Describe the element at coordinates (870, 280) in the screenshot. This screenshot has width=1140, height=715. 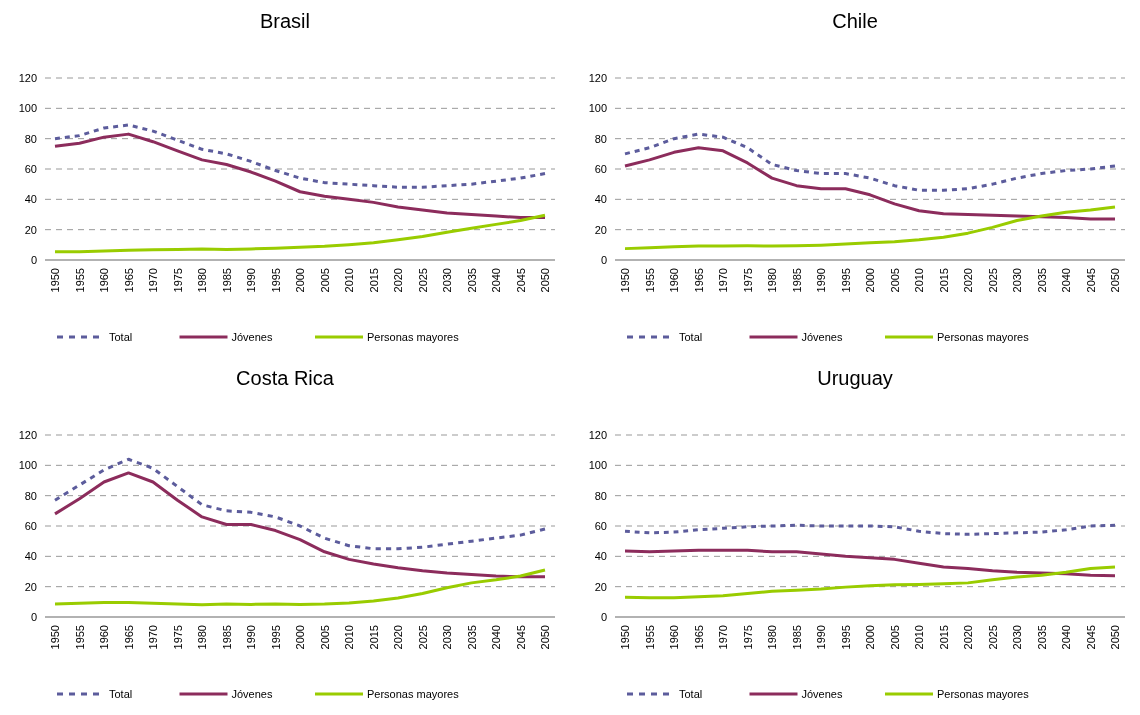
I see `x-tick-label: 2000` at that location.